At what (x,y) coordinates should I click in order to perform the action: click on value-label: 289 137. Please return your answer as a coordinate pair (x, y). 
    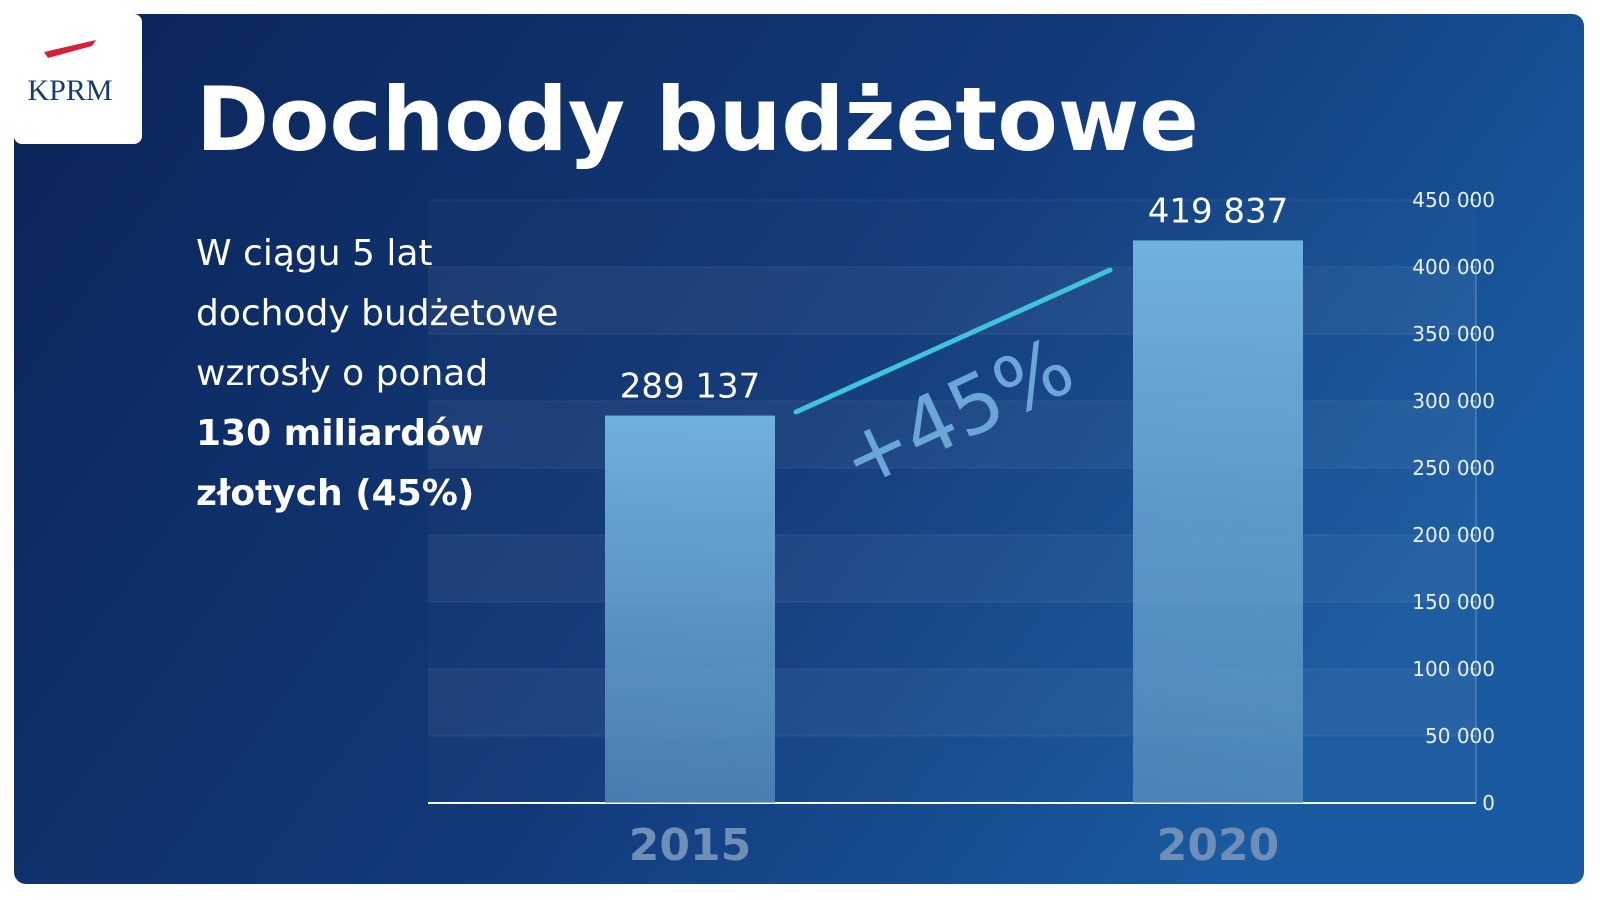
    Looking at the image, I should click on (690, 387).